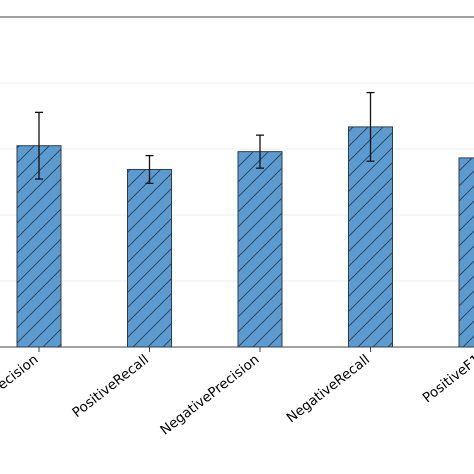  What do you see at coordinates (447, 379) in the screenshot?
I see `x-tick-label-5: PositiveF1` at bounding box center [447, 379].